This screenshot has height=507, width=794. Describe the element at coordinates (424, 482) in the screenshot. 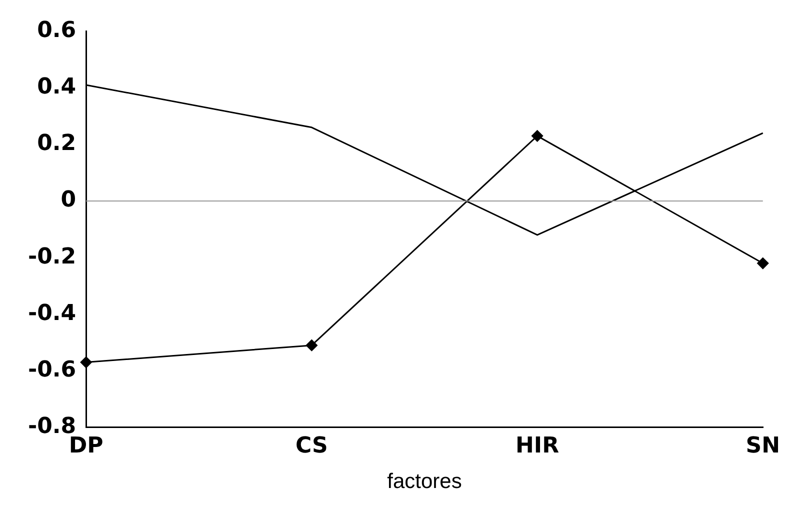

I see `x-axis-title: factores` at that location.